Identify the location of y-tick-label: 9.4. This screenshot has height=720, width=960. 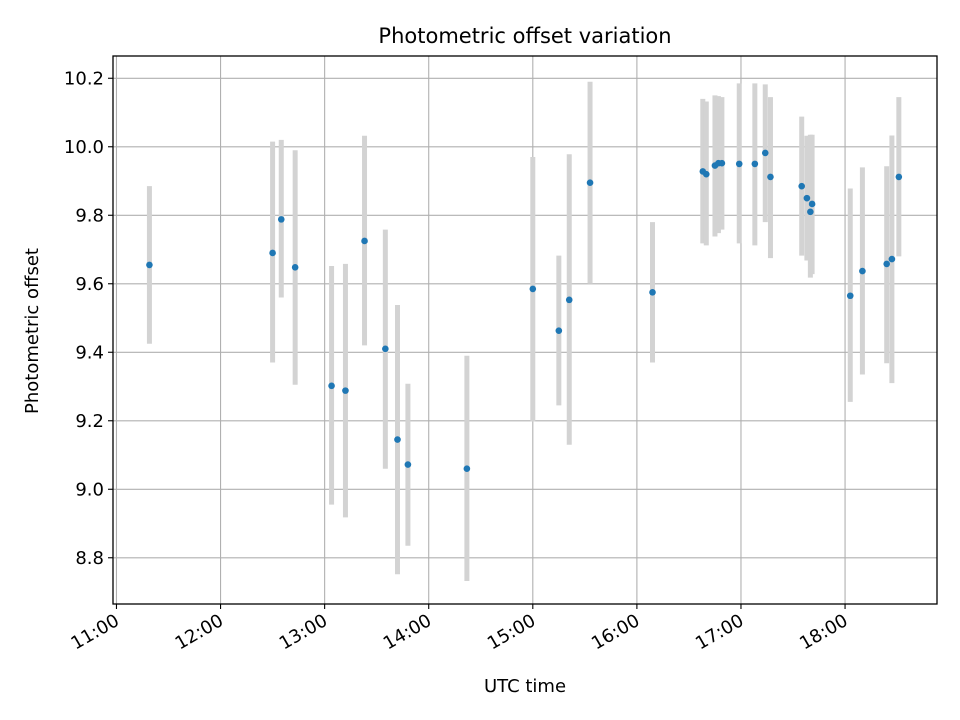
(89, 352).